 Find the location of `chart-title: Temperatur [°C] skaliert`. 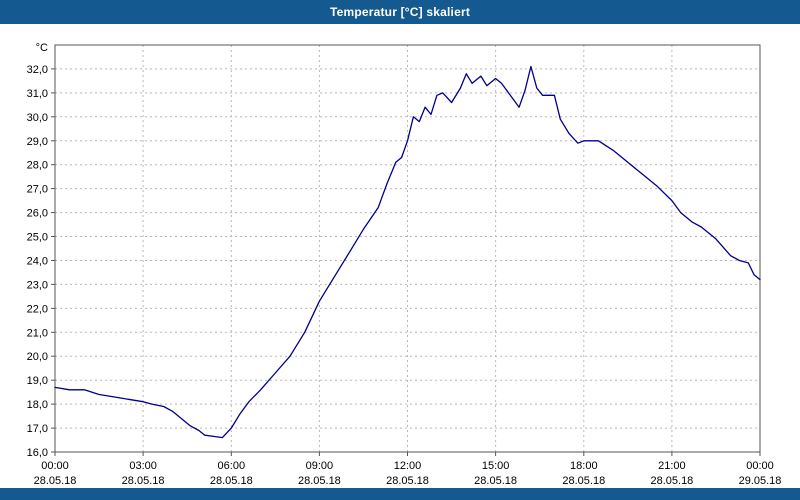

chart-title: Temperatur [°C] skaliert is located at coordinates (400, 12).